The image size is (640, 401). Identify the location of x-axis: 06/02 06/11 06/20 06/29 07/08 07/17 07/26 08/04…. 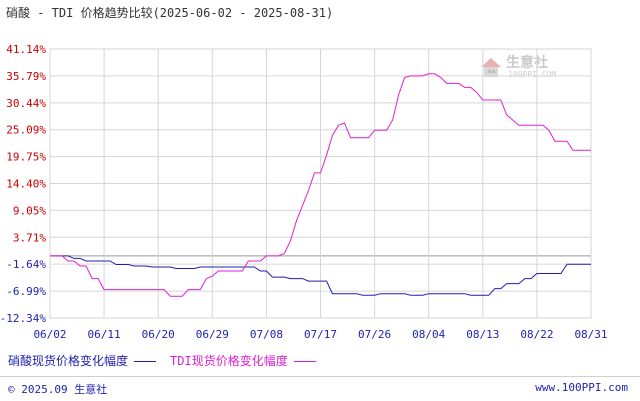
(320, 334).